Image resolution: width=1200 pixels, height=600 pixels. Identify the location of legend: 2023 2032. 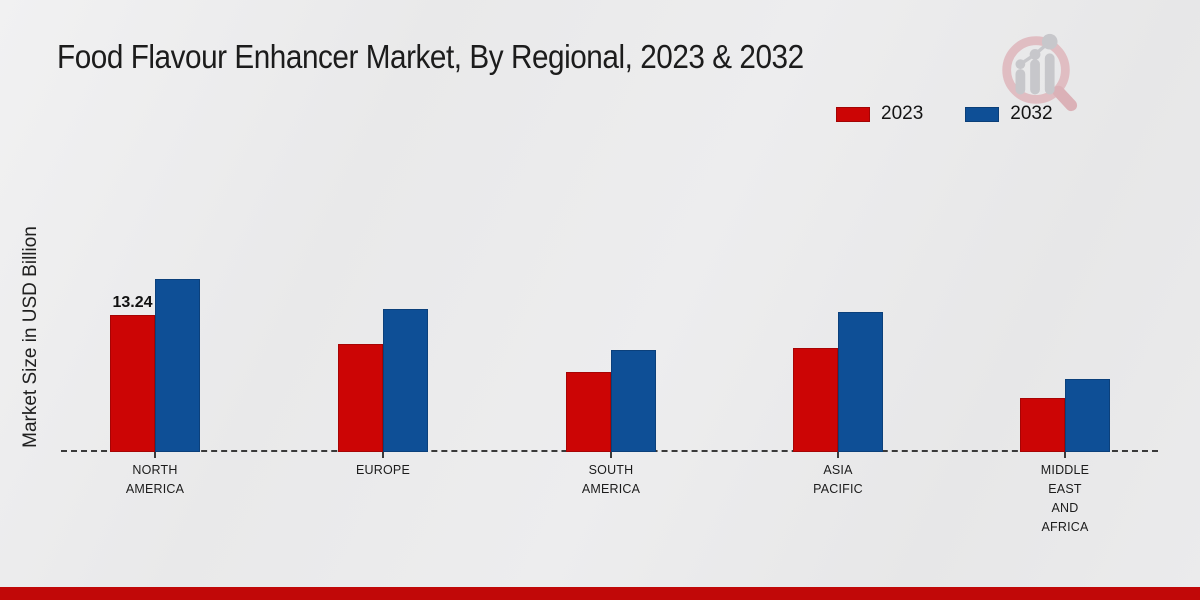
(958, 114).